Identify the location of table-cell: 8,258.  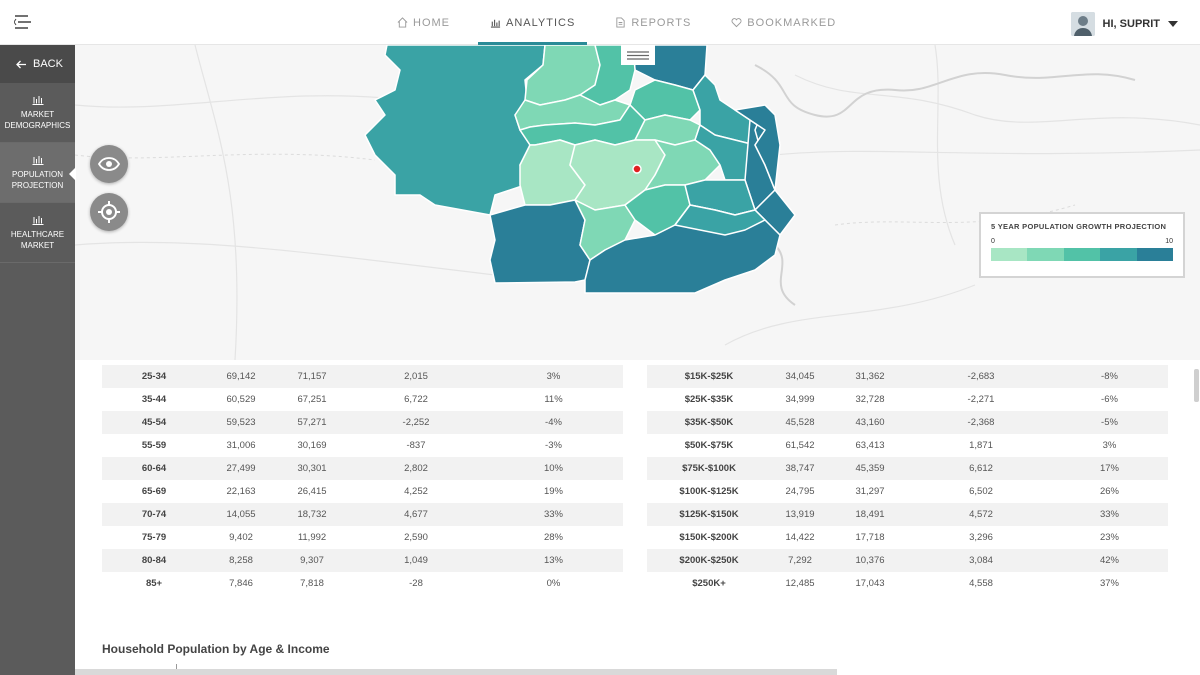
(241, 560).